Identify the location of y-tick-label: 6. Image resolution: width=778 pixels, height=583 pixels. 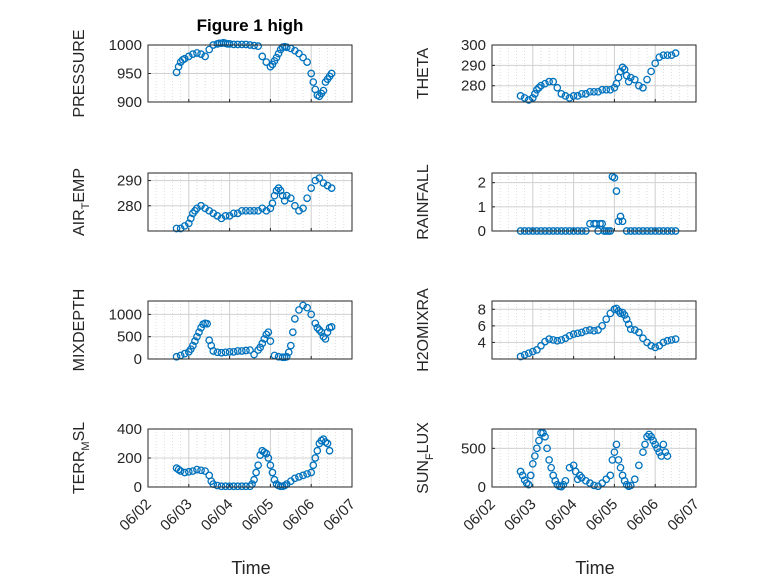
(482, 326).